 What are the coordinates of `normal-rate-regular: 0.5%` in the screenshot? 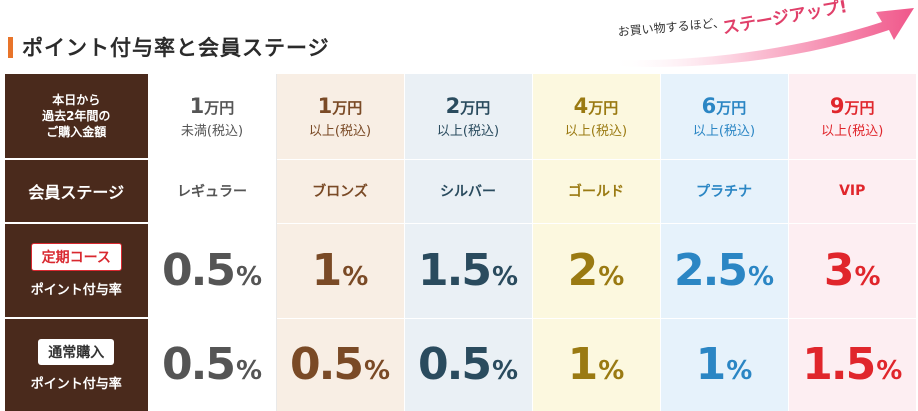 It's located at (212, 364).